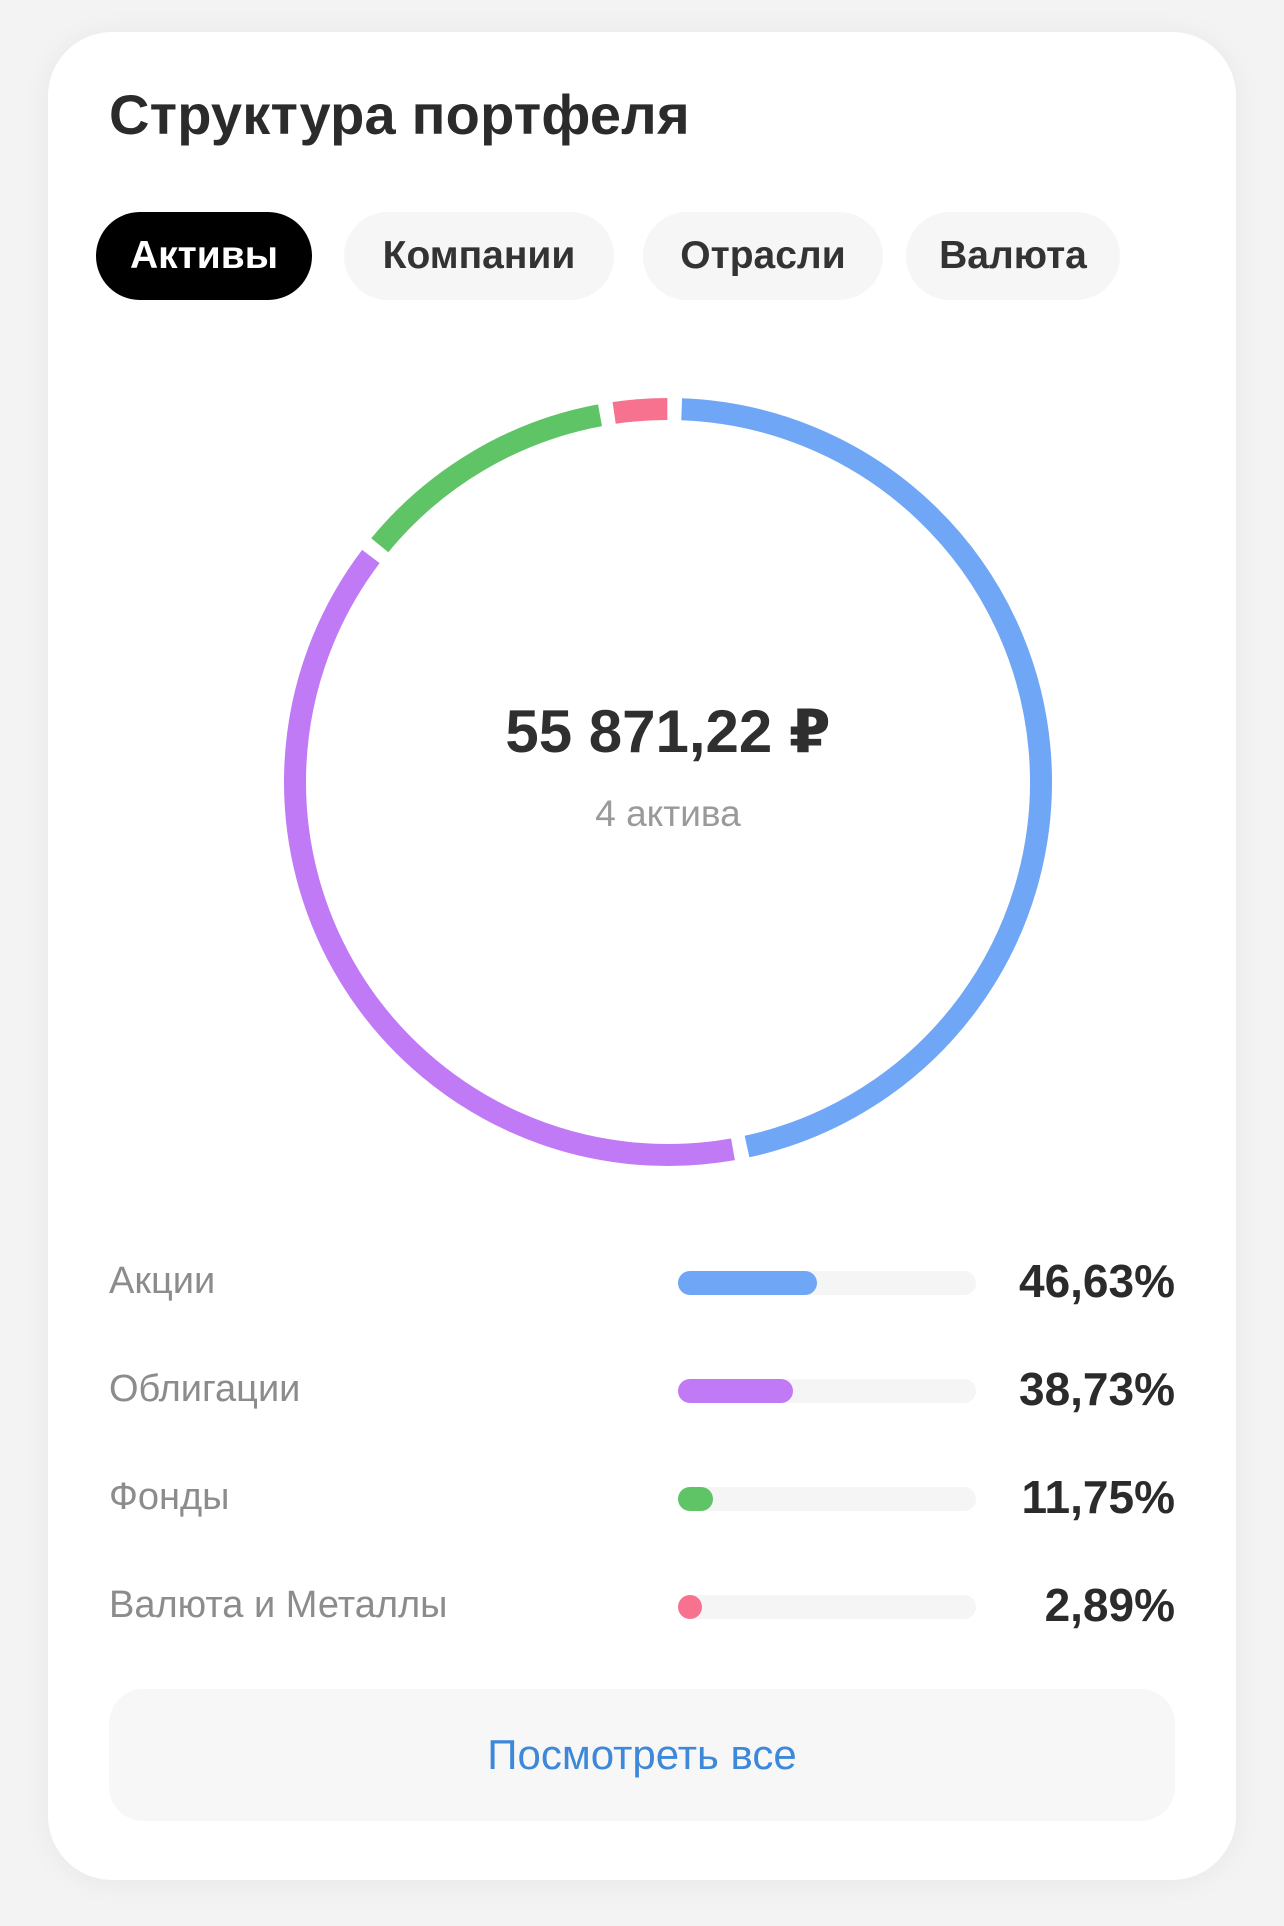 The width and height of the screenshot is (1284, 1926). I want to click on legend-row-bonds: Облигации 38,73%, so click(642, 1390).